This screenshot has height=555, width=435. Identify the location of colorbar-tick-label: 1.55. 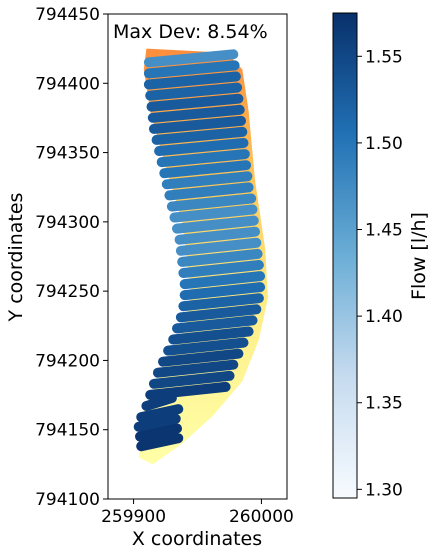
(384, 57).